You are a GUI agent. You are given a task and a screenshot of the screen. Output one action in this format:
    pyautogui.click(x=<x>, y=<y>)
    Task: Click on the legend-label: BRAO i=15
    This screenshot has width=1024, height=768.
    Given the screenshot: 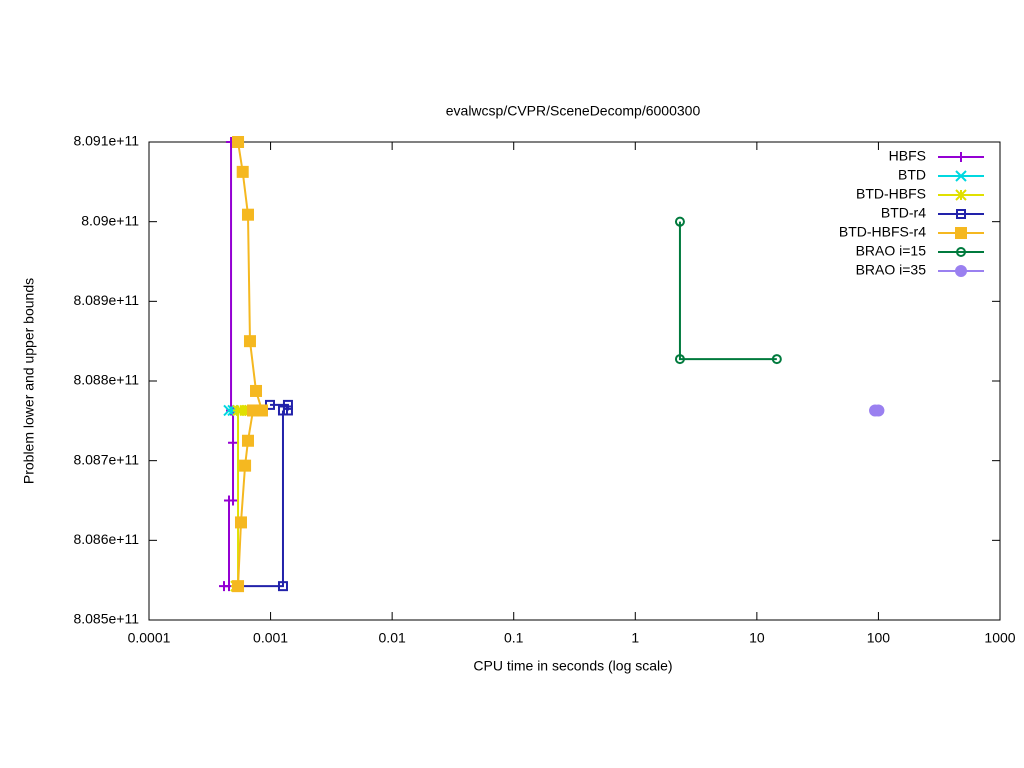 What is the action you would take?
    pyautogui.click(x=891, y=251)
    